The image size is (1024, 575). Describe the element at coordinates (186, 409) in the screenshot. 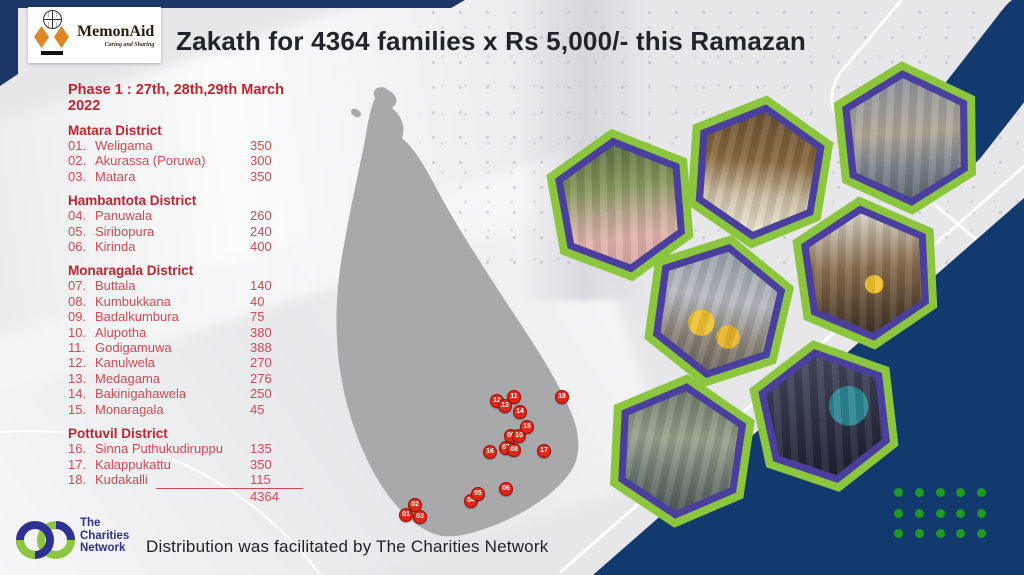

I see `distribution-row: 15. Monaragala 45` at that location.